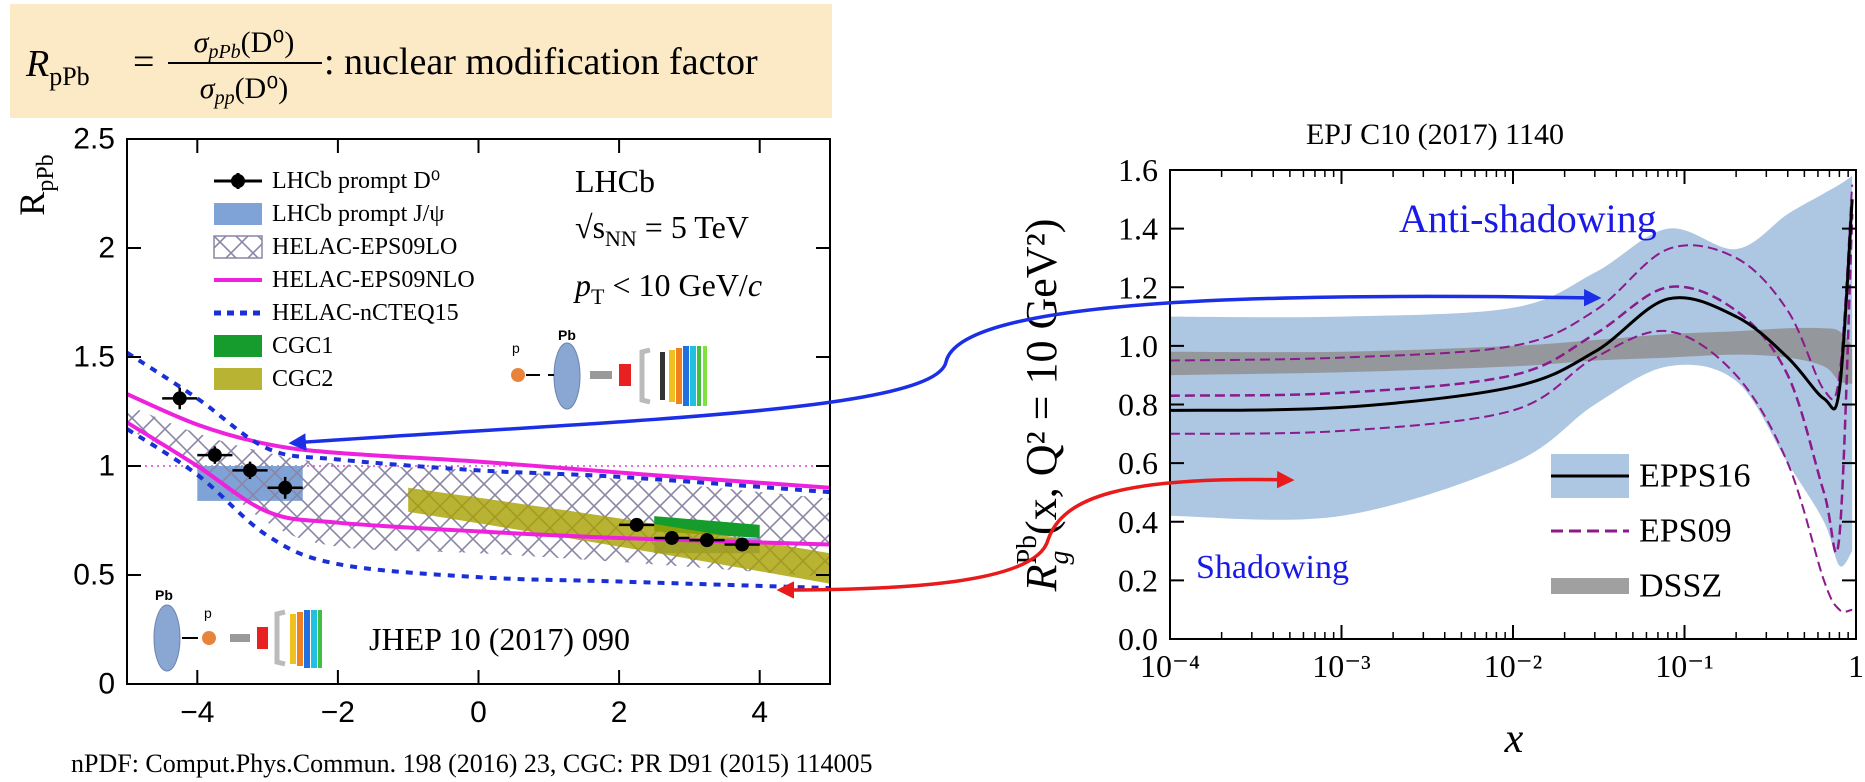 This screenshot has height=782, width=1865. I want to click on right-title: EPJ C10 (2017) 1140, so click(1435, 134).